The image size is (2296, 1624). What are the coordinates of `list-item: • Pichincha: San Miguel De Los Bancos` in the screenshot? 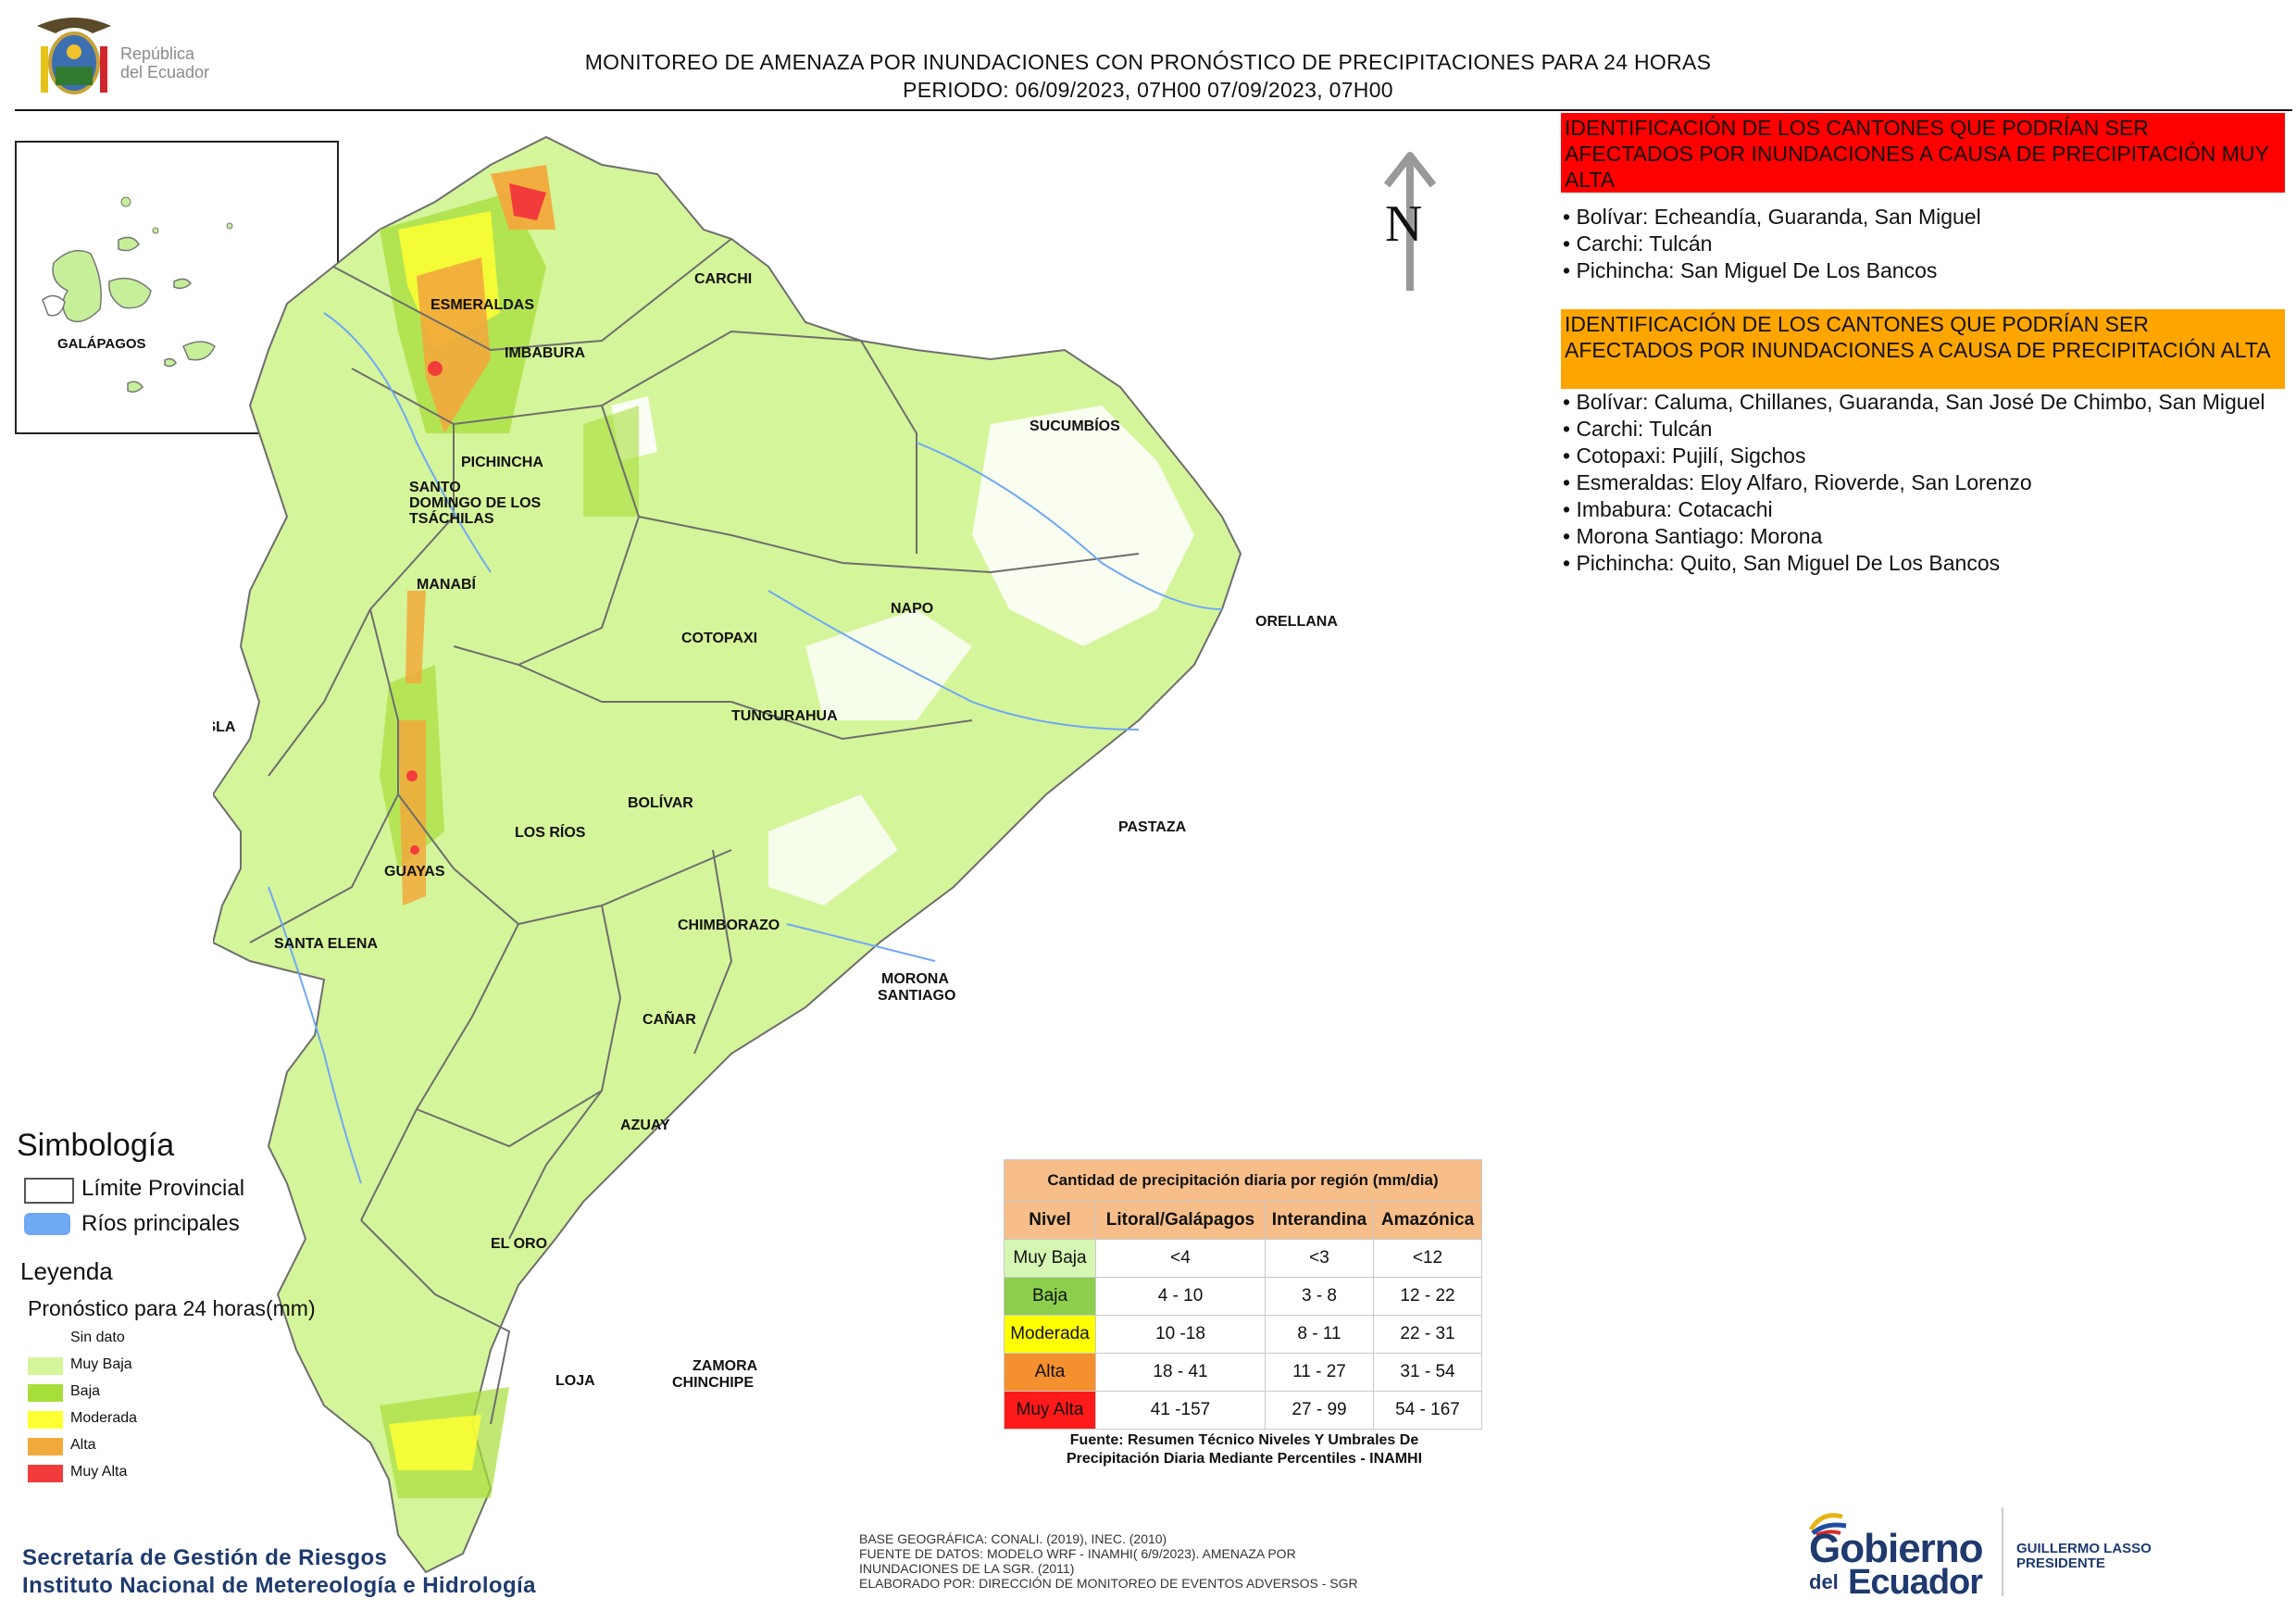 It's located at (1750, 270).